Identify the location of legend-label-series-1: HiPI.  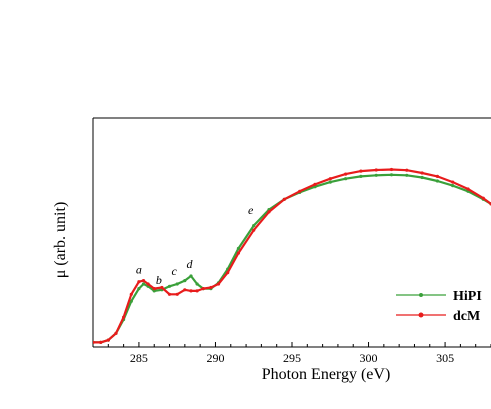
(467, 296).